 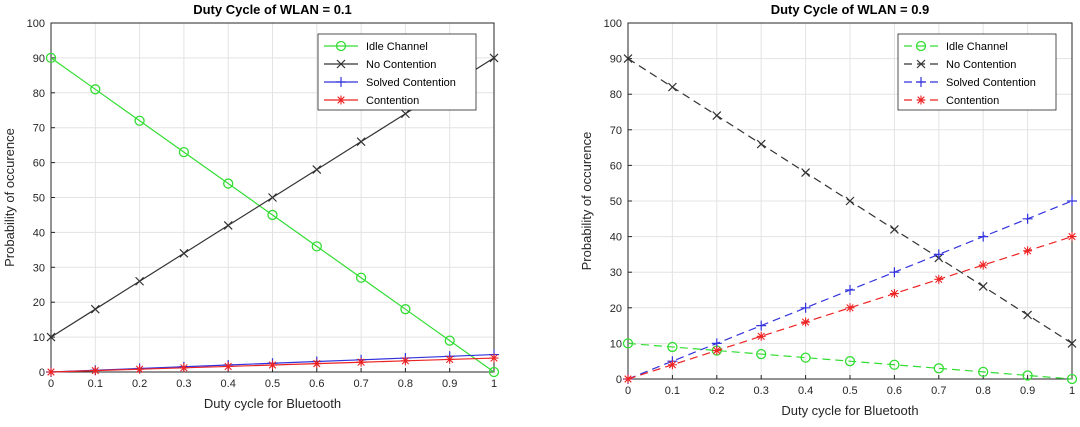 I want to click on legend-entry: No Contention, so click(x=960, y=65).